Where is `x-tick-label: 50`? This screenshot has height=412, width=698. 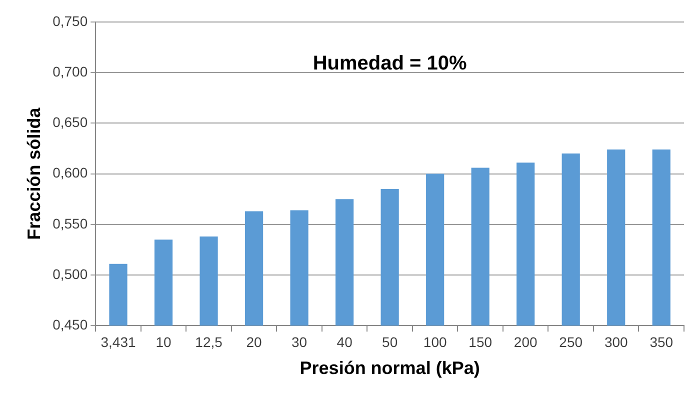 x-tick-label: 50 is located at coordinates (390, 342).